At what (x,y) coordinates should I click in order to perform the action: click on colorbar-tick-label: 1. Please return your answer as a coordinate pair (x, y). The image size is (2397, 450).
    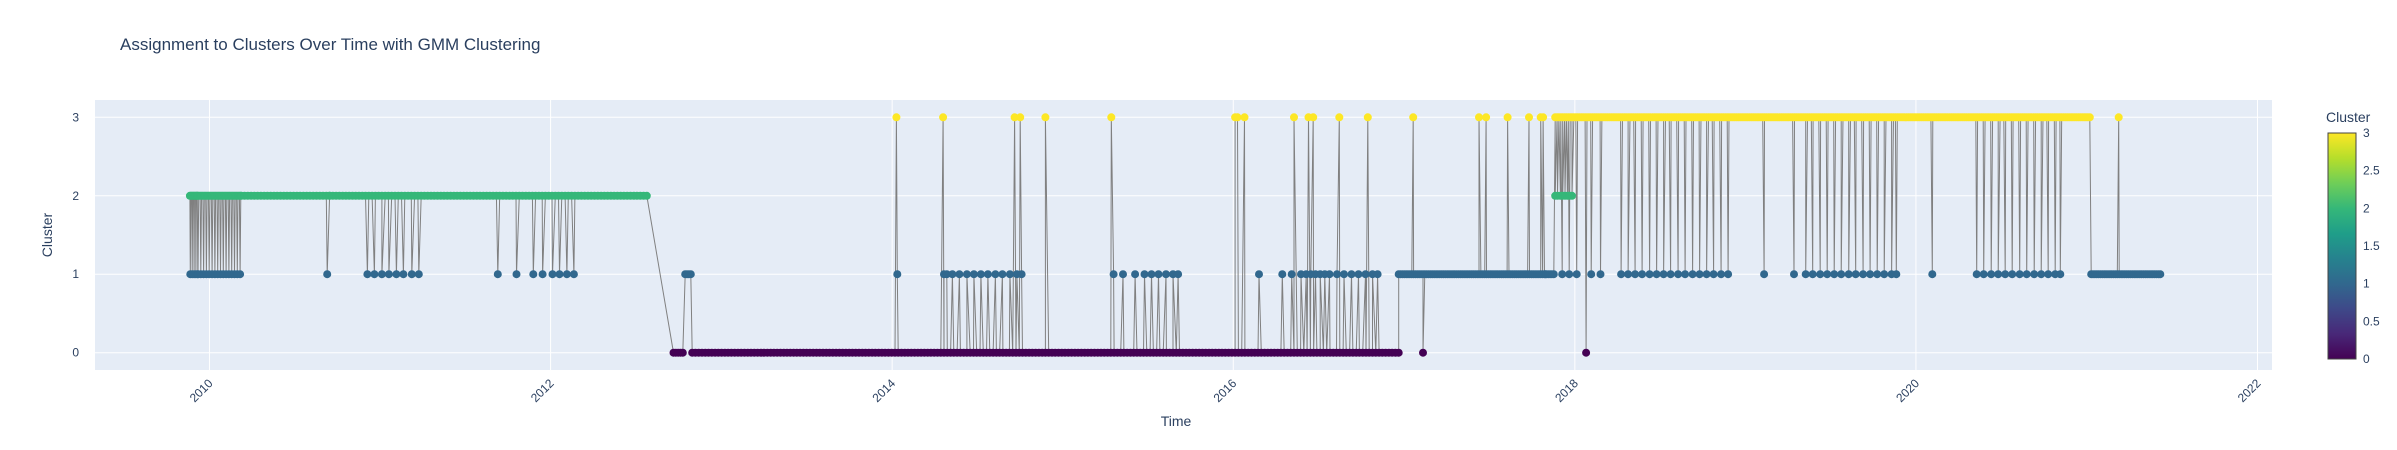
    Looking at the image, I should click on (2366, 284).